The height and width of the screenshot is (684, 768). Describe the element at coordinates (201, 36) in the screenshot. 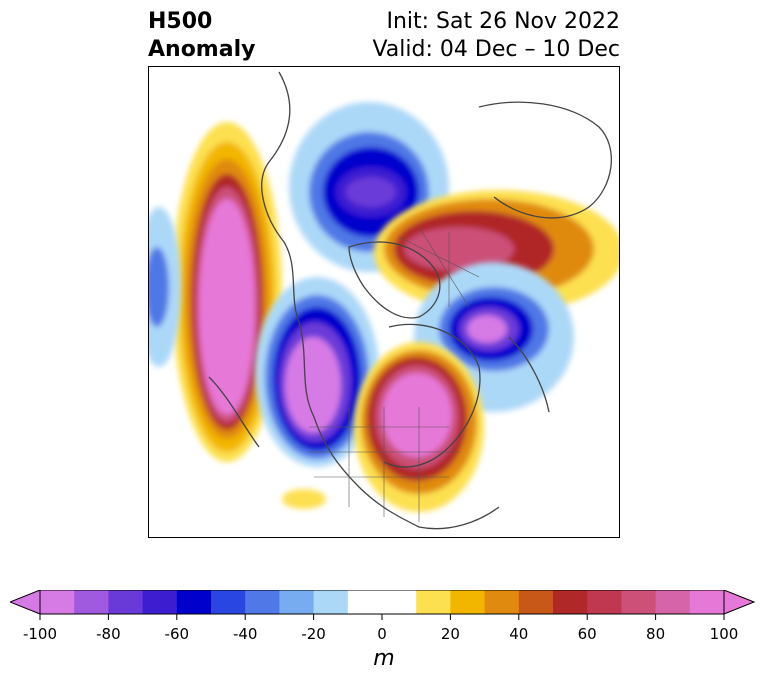

I see `map-title-left: H500 Anomaly` at that location.